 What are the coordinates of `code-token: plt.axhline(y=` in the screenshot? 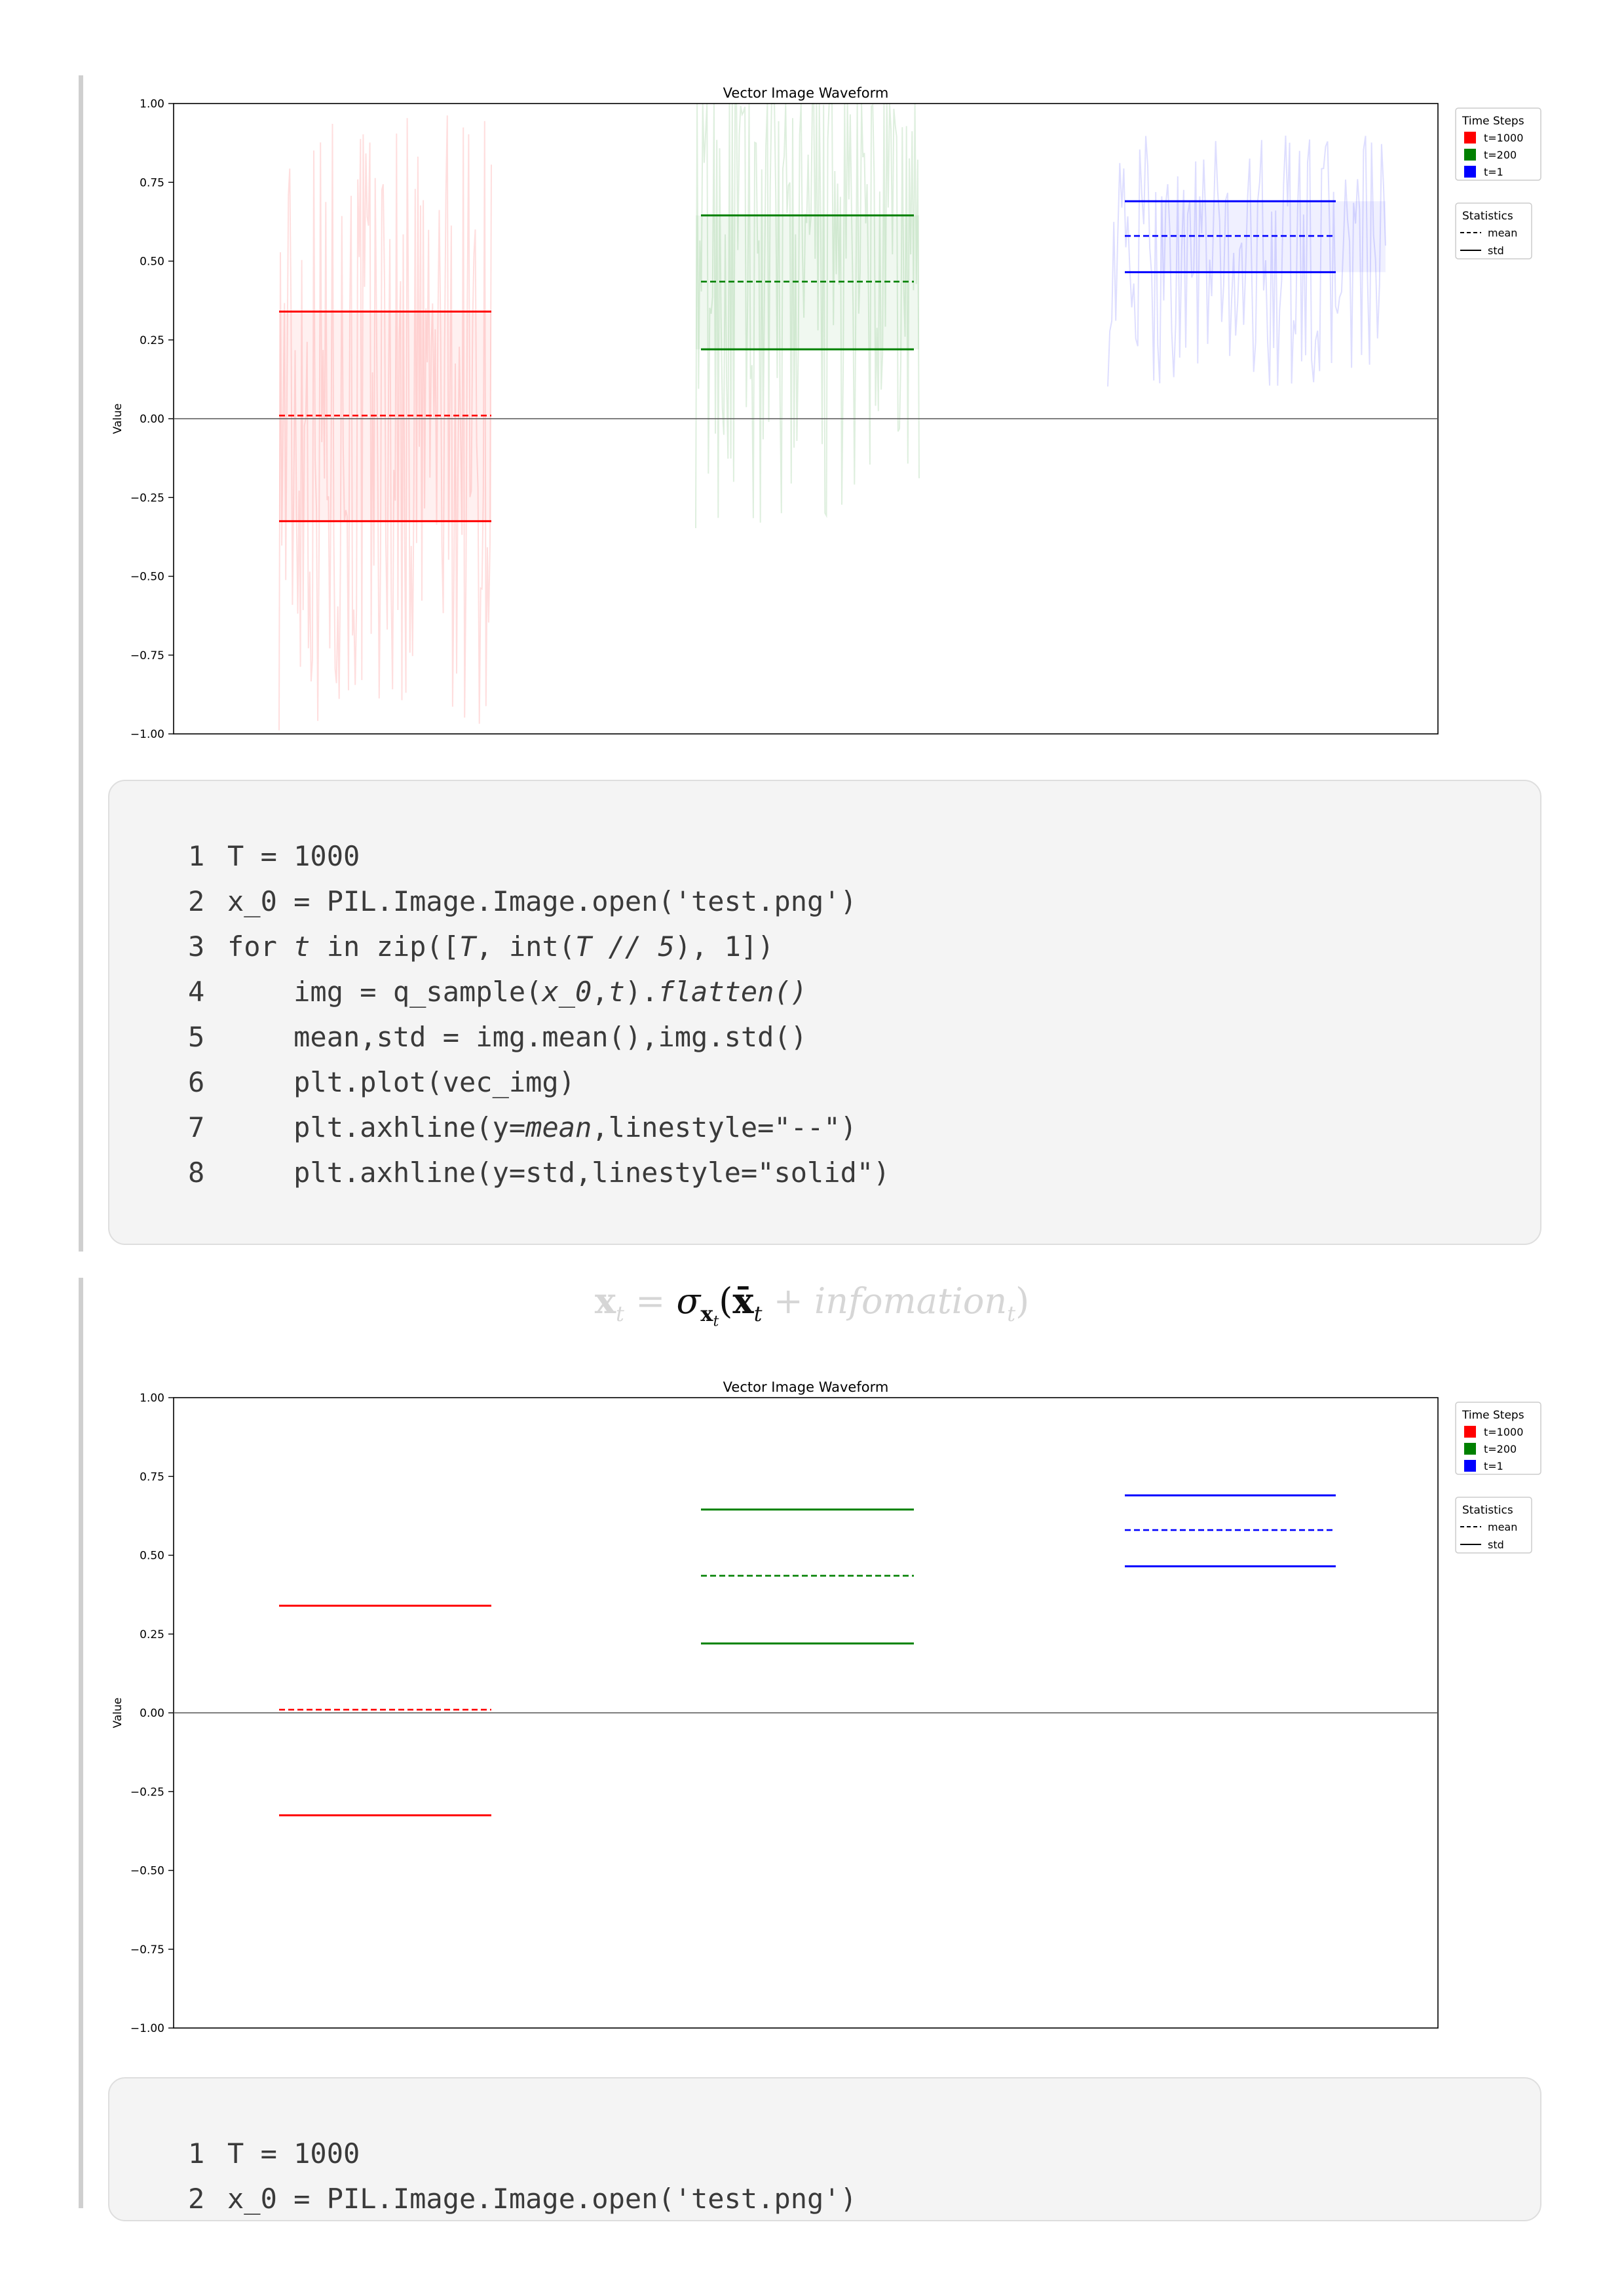 It's located at (376, 1127).